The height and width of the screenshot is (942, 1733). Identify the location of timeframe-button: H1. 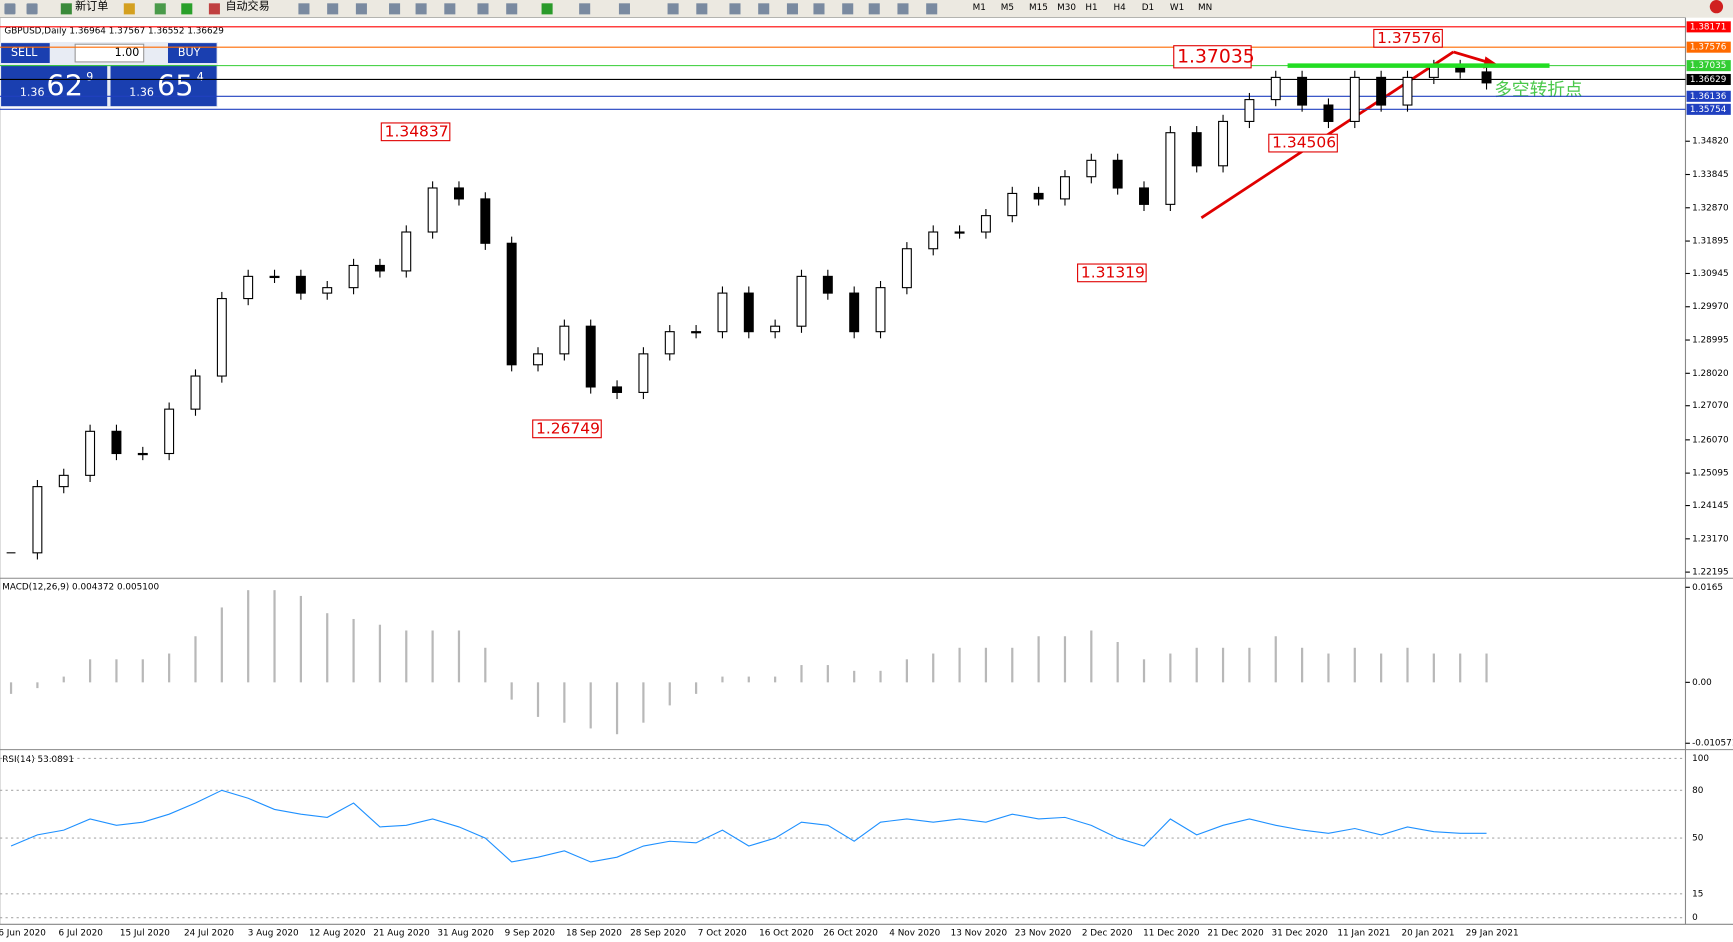
(1091, 8).